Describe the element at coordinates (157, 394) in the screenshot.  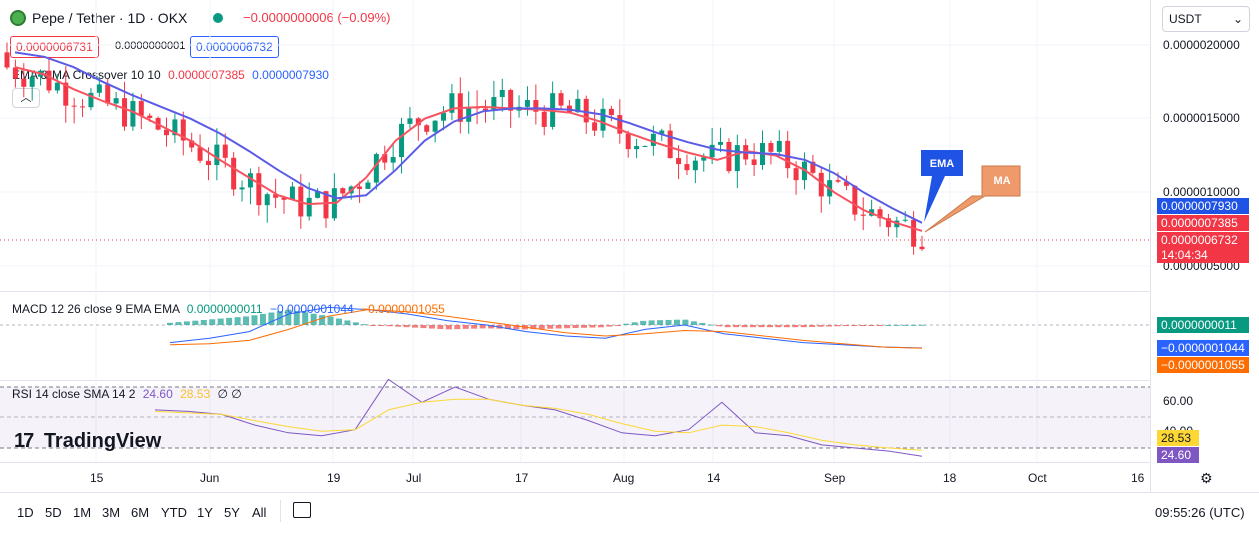
I see `rsi-value: 24.60` at that location.